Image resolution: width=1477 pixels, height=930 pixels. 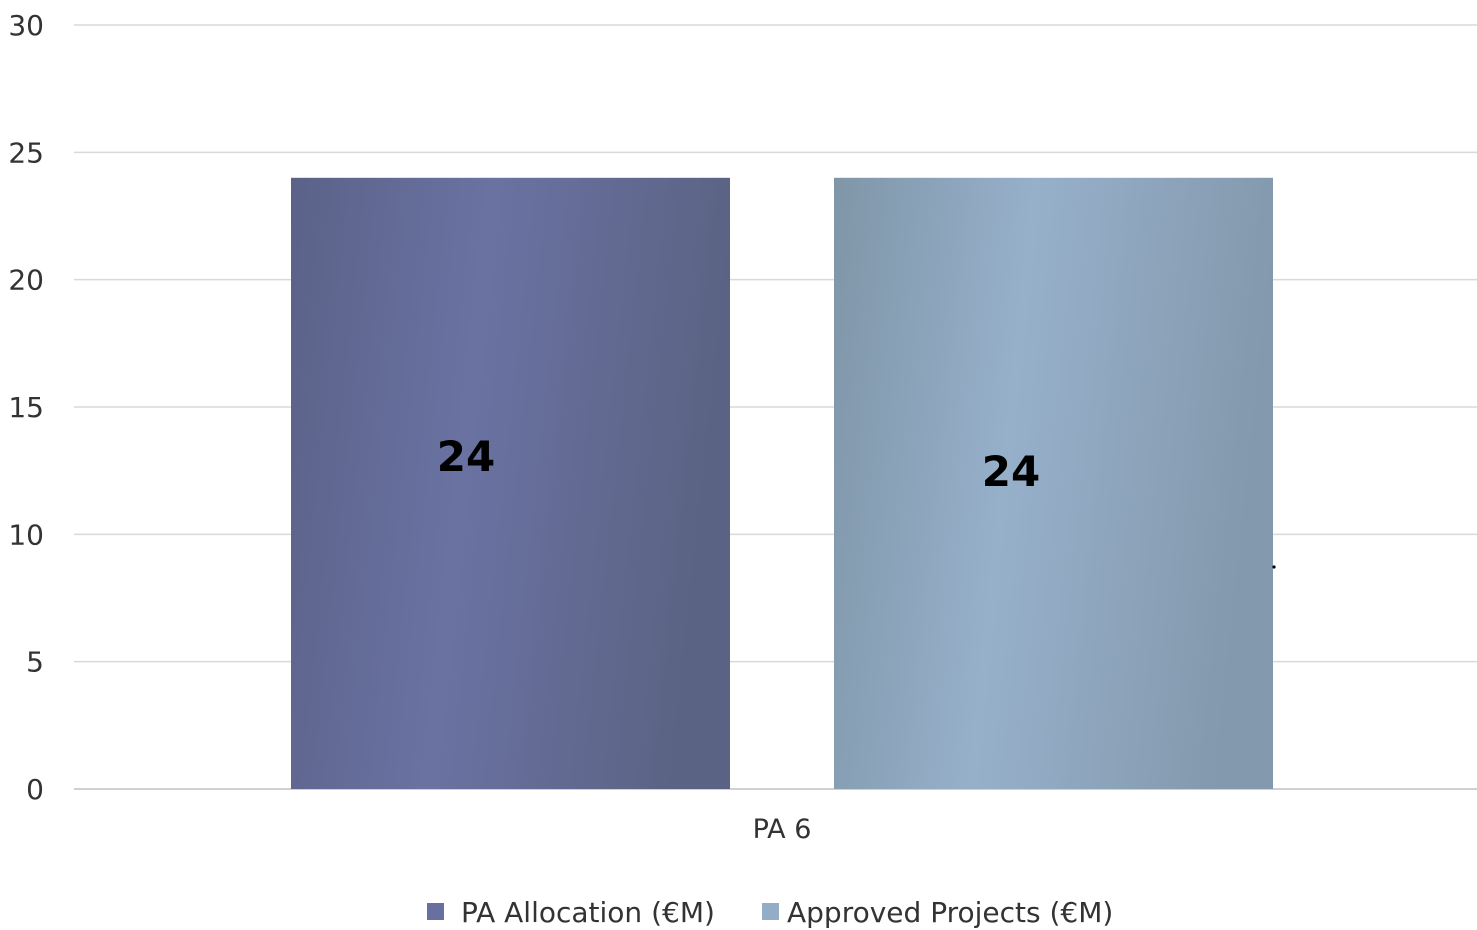 I want to click on y-tick-label: 25, so click(x=26, y=152).